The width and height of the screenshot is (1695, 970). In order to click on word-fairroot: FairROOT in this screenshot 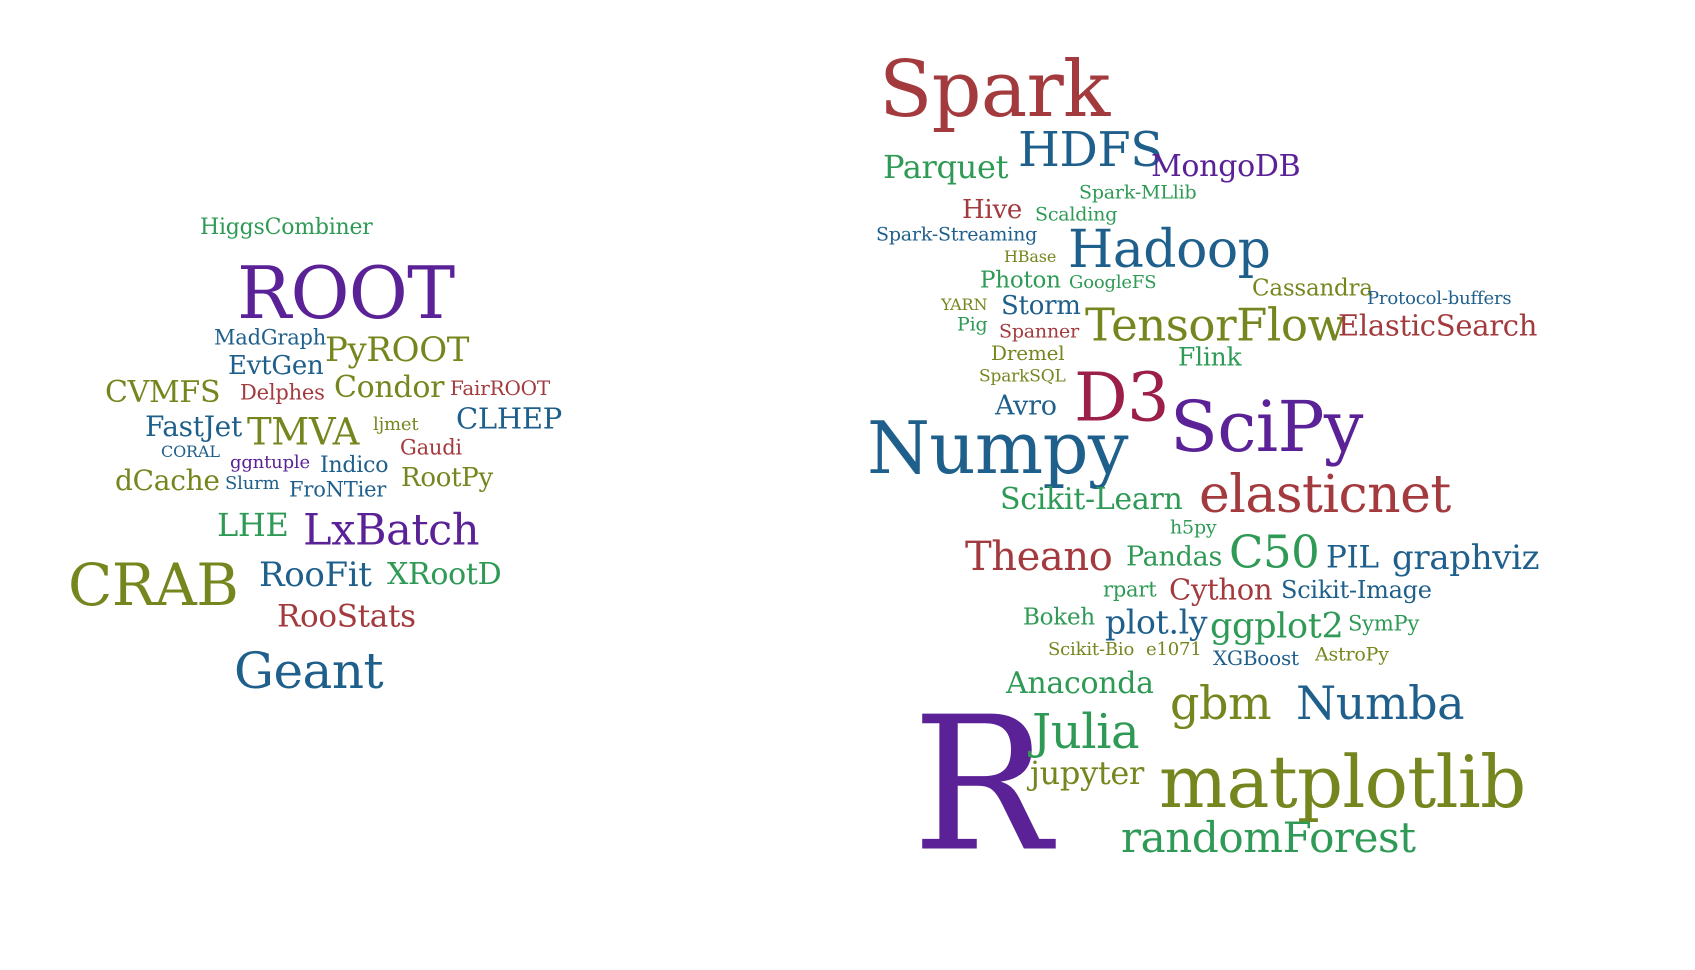, I will do `click(500, 388)`.